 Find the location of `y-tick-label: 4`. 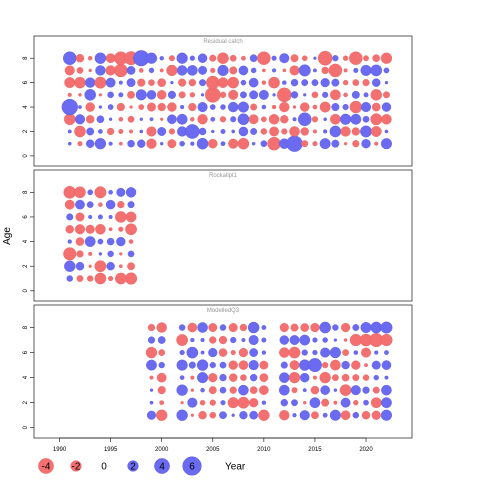

y-tick-label: 4 is located at coordinates (26, 107).